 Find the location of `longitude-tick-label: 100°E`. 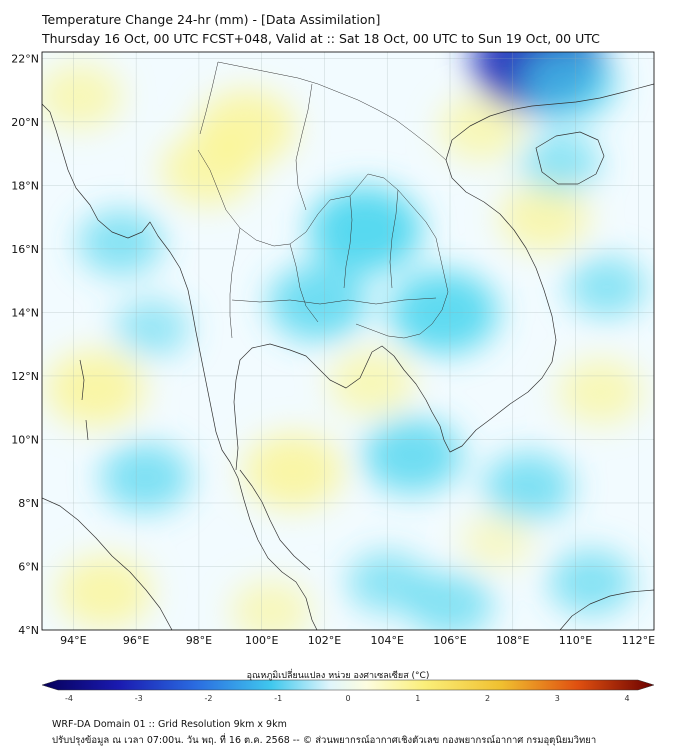

longitude-tick-label: 100°E is located at coordinates (261, 640).